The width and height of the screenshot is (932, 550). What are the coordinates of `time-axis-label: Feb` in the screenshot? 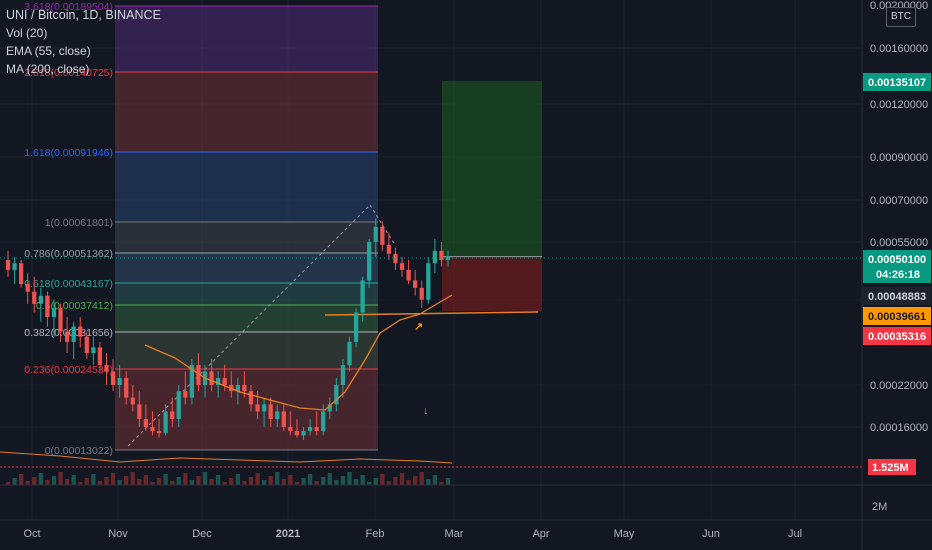 It's located at (375, 534).